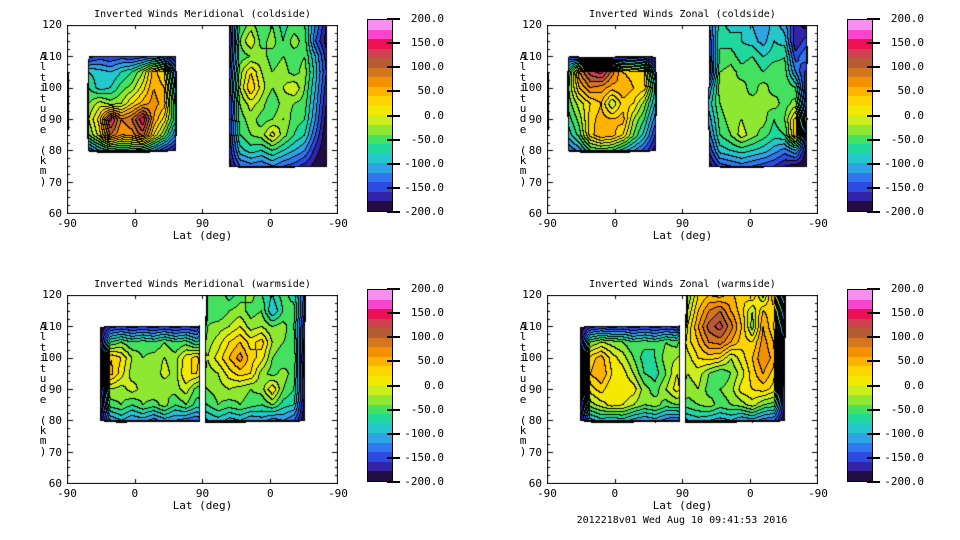 This screenshot has width=960, height=540. Describe the element at coordinates (682, 284) in the screenshot. I see `panel-title: Inverted Winds Zonal (warmside)` at that location.